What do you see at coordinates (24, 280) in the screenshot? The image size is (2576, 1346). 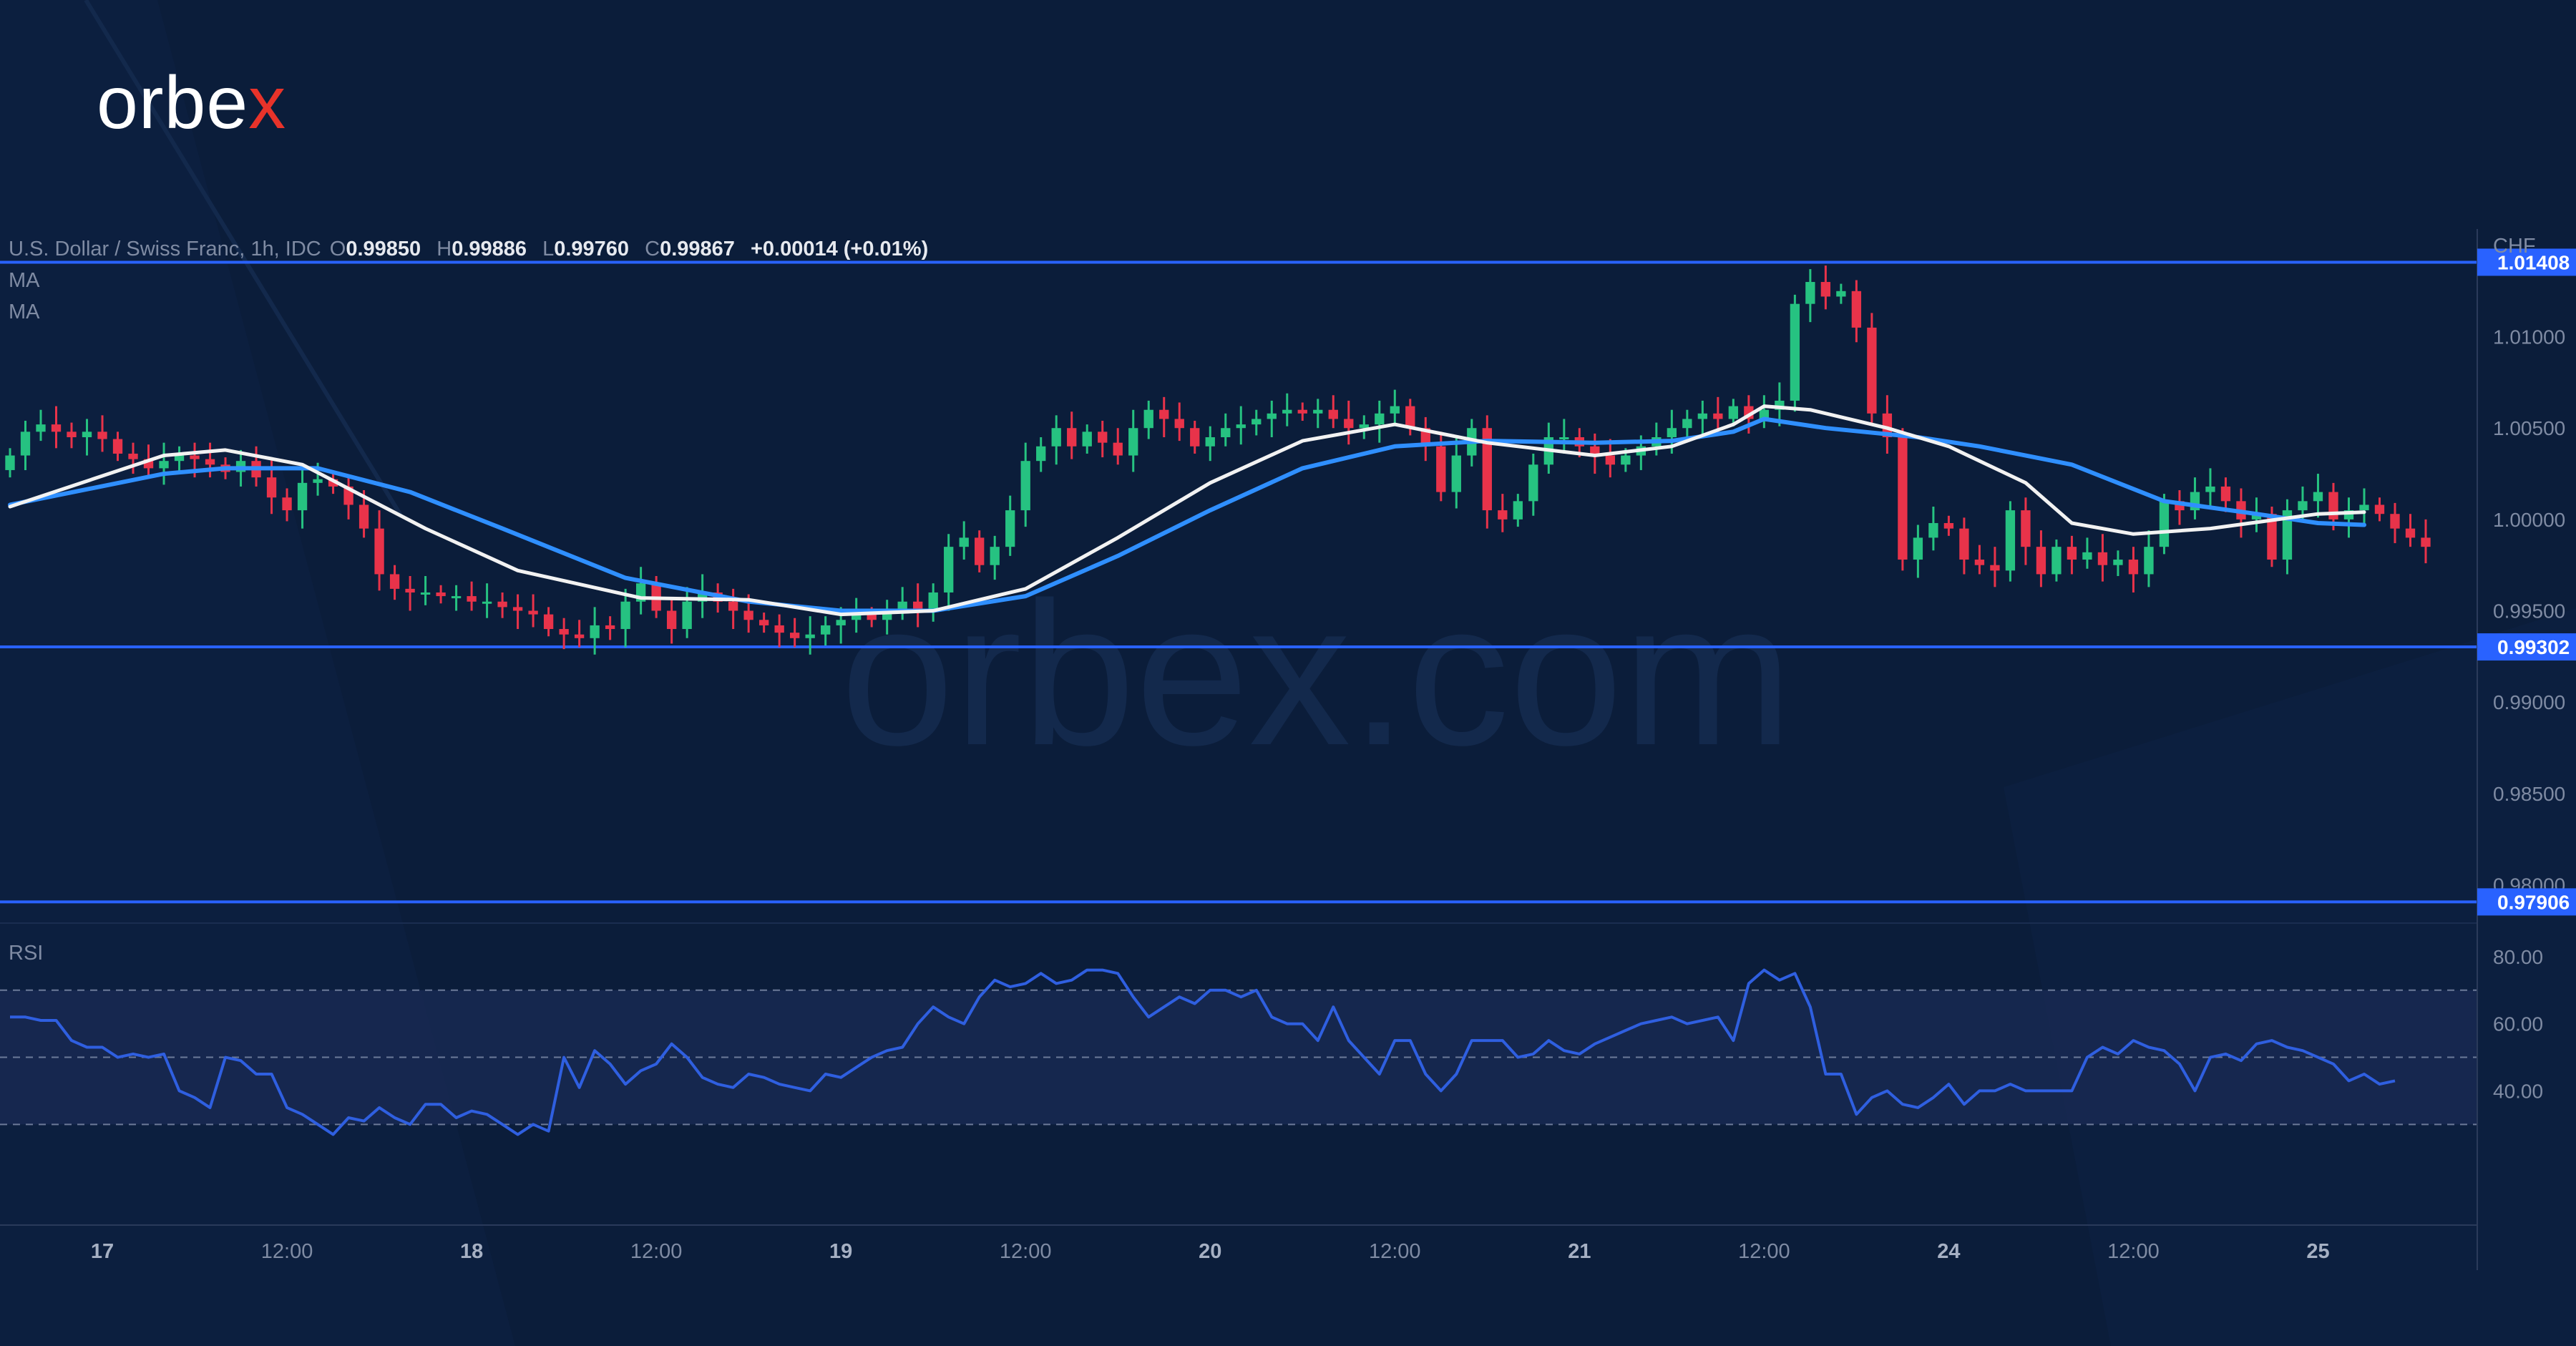 I see `ma-fast-legend: MA` at bounding box center [24, 280].